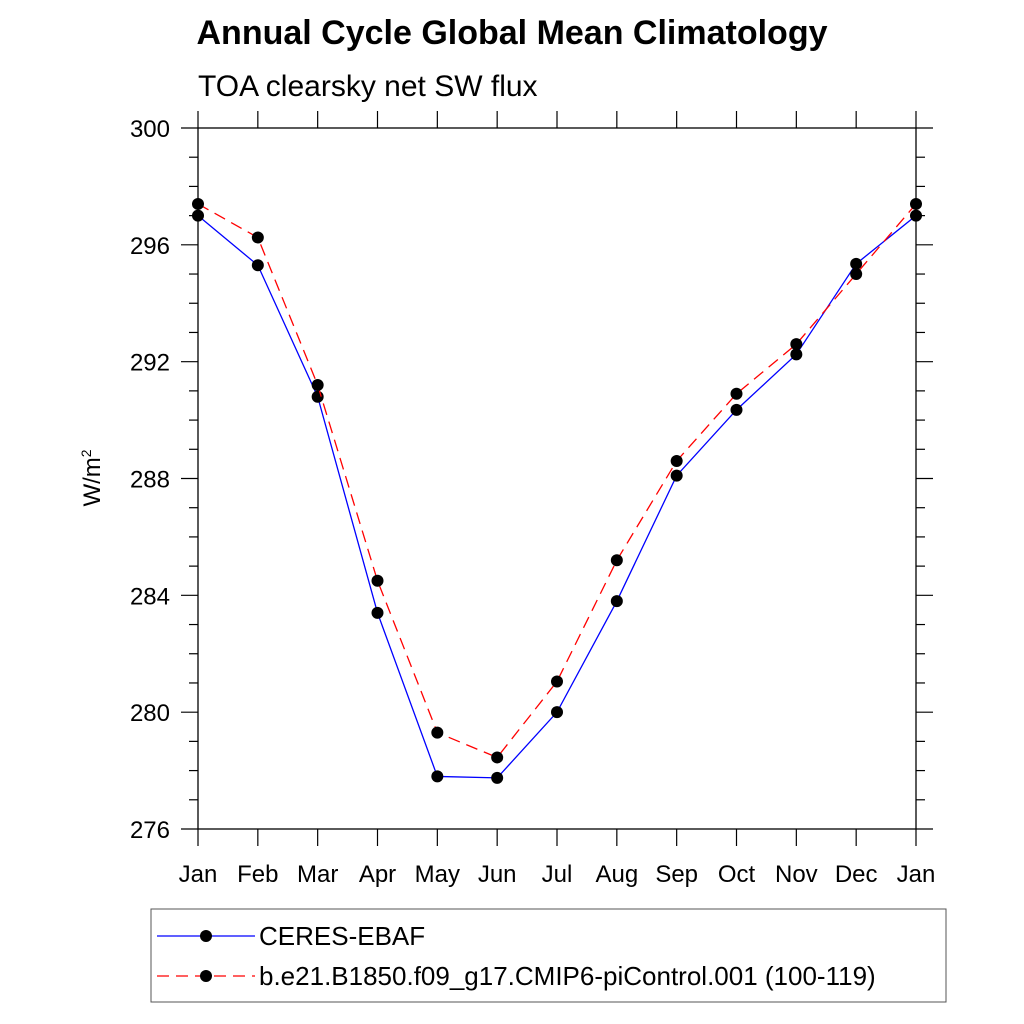  What do you see at coordinates (150, 129) in the screenshot?
I see `y-tick-label: 300` at bounding box center [150, 129].